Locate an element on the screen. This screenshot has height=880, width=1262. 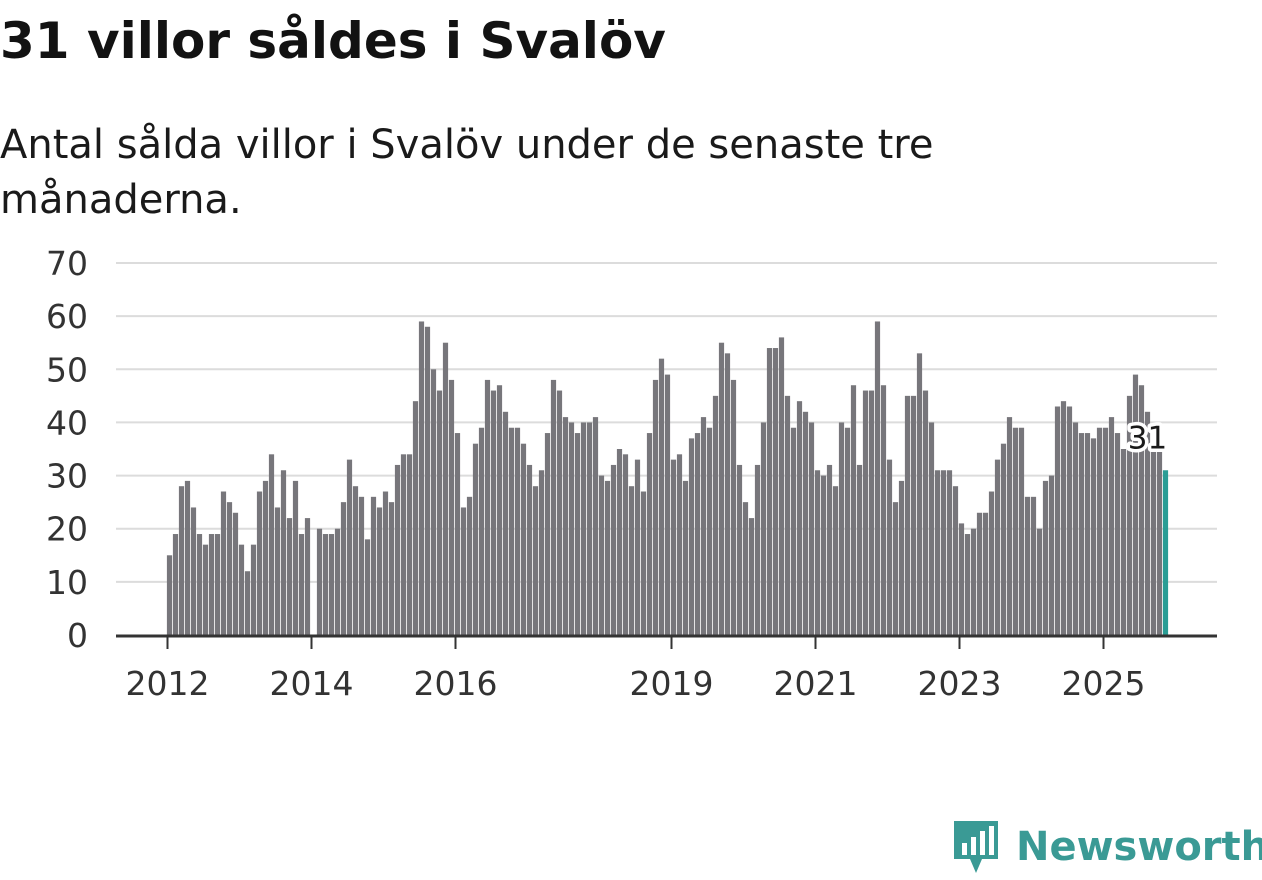
x-tick-label: 2025 is located at coordinates (1104, 683).